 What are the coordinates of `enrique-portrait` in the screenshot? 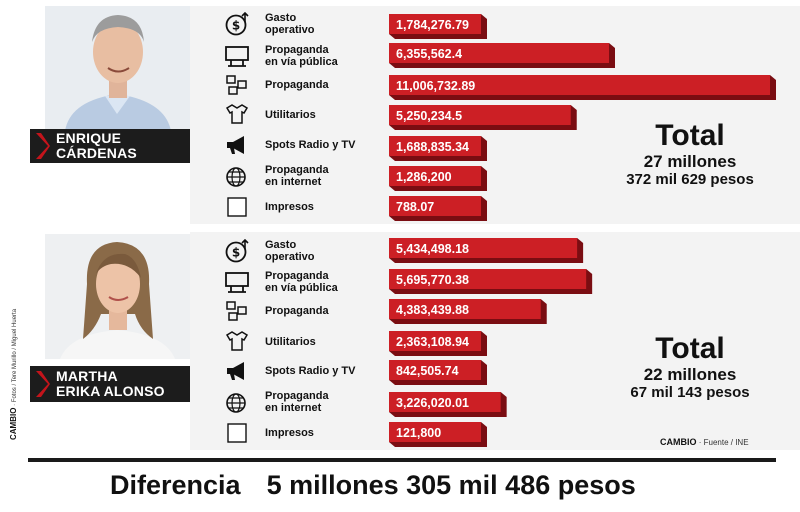 It's located at (117, 68).